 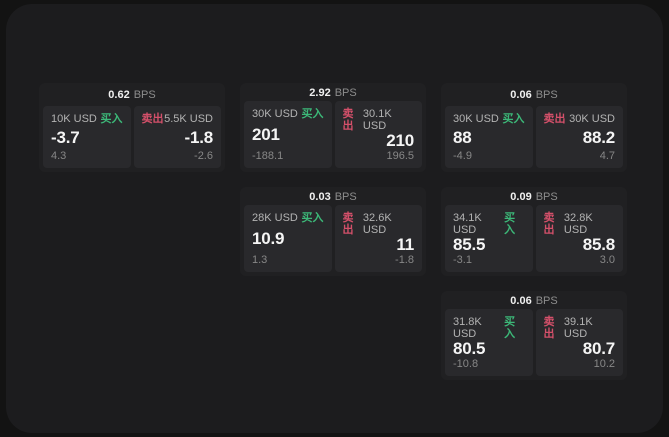 What do you see at coordinates (579, 137) in the screenshot?
I see `sell-pane: 卖出 30K USD 88.2 4.7` at bounding box center [579, 137].